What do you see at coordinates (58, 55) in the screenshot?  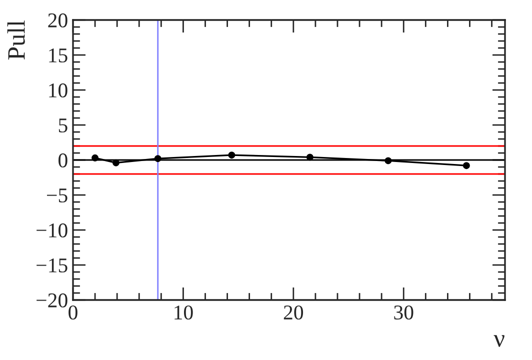 I see `y-tick-label: 15` at bounding box center [58, 55].